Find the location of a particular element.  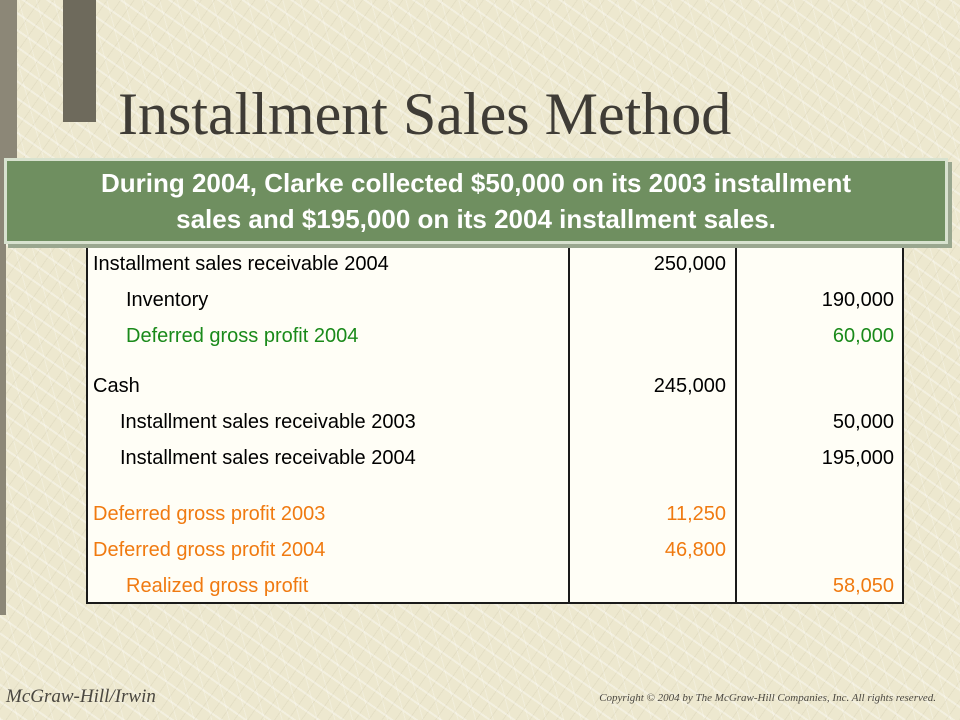

debit-amount: 250,000 is located at coordinates (689, 264).